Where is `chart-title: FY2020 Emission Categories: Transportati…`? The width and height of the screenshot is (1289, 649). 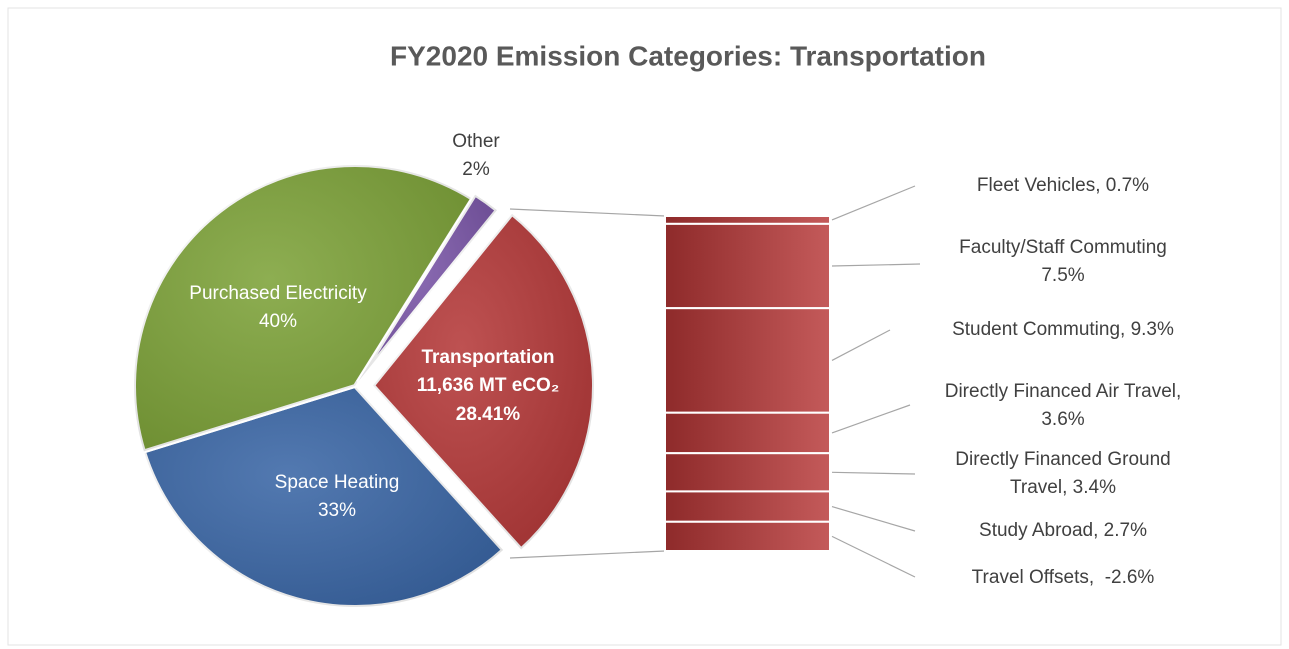
chart-title: FY2020 Emission Categories: Transportati… is located at coordinates (688, 55).